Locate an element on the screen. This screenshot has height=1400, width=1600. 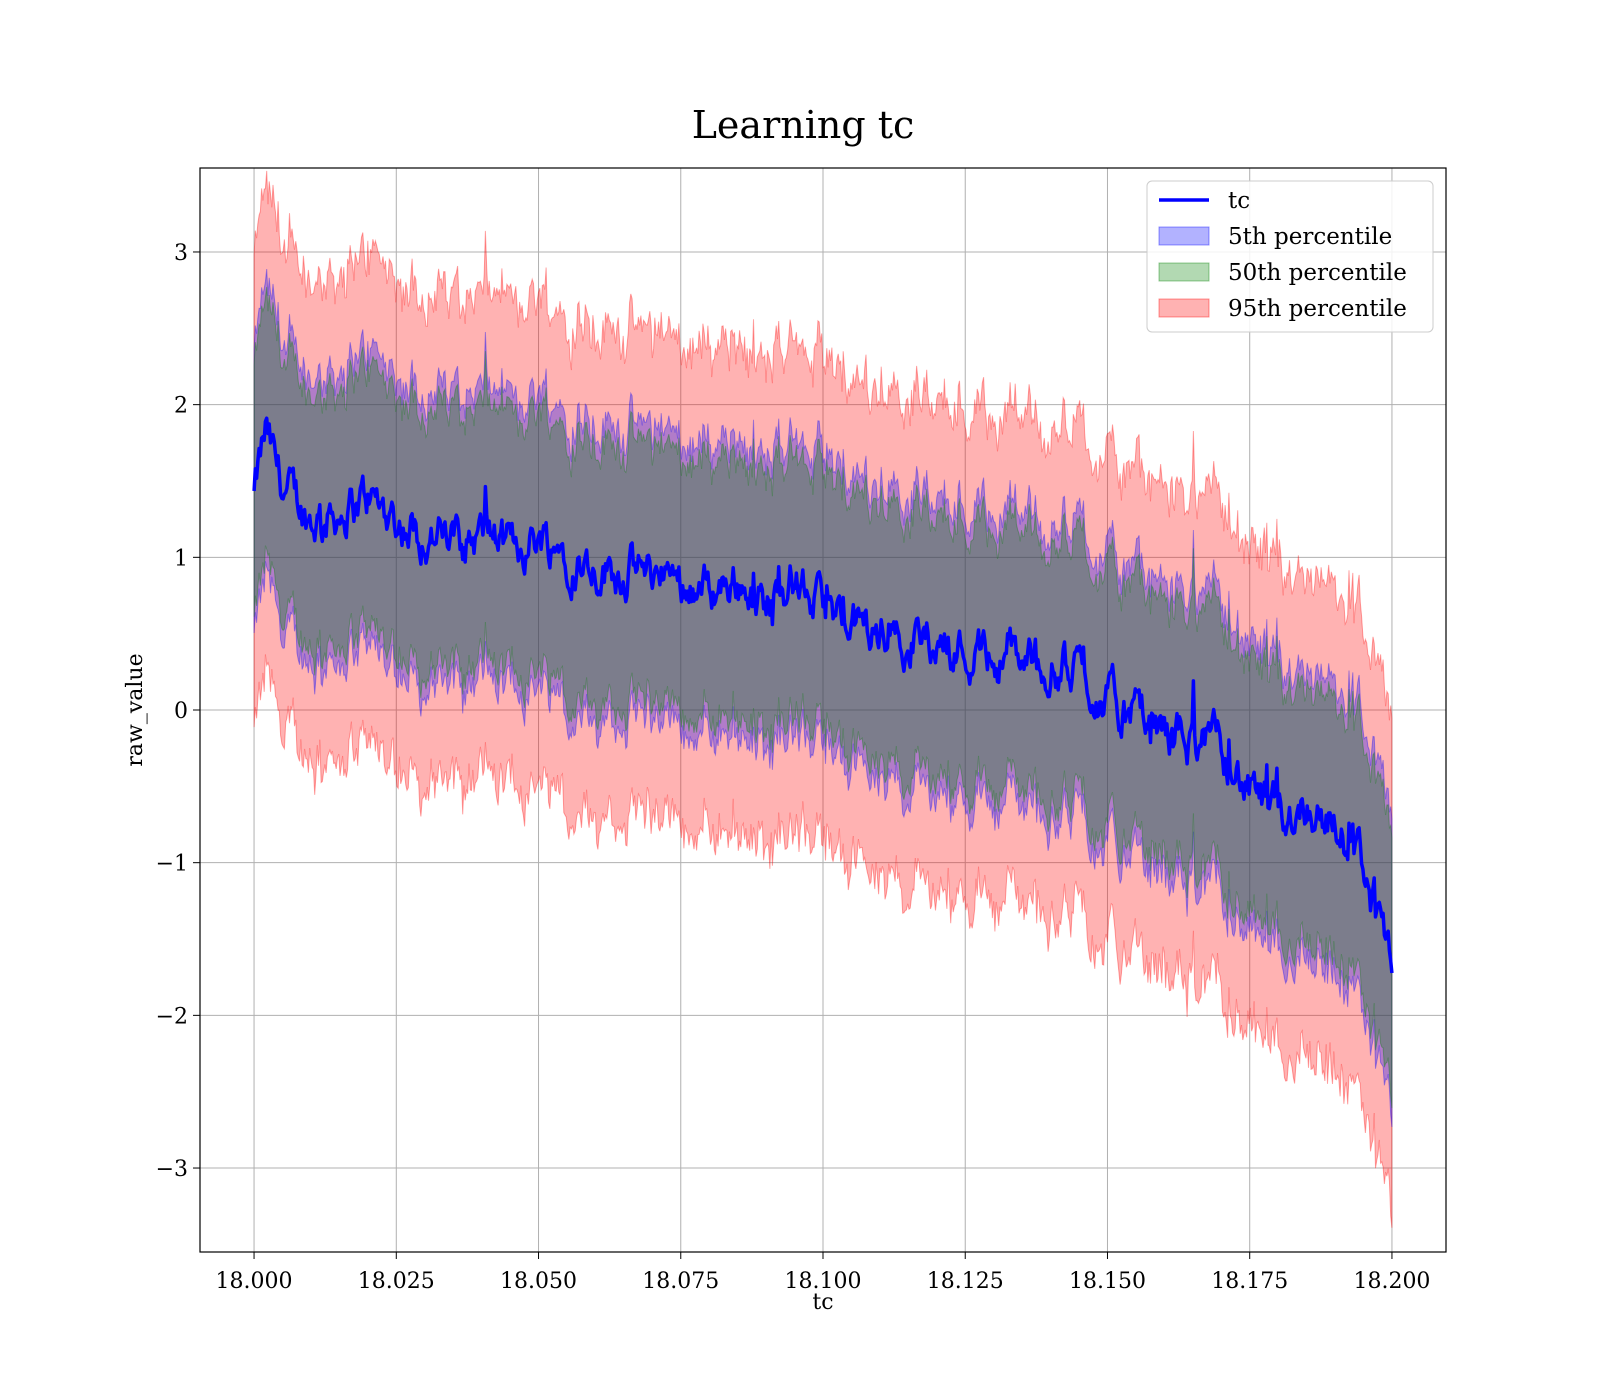
y-axis-ticks: −3 −2 −1 0 1 2 3 is located at coordinates (178, 711).